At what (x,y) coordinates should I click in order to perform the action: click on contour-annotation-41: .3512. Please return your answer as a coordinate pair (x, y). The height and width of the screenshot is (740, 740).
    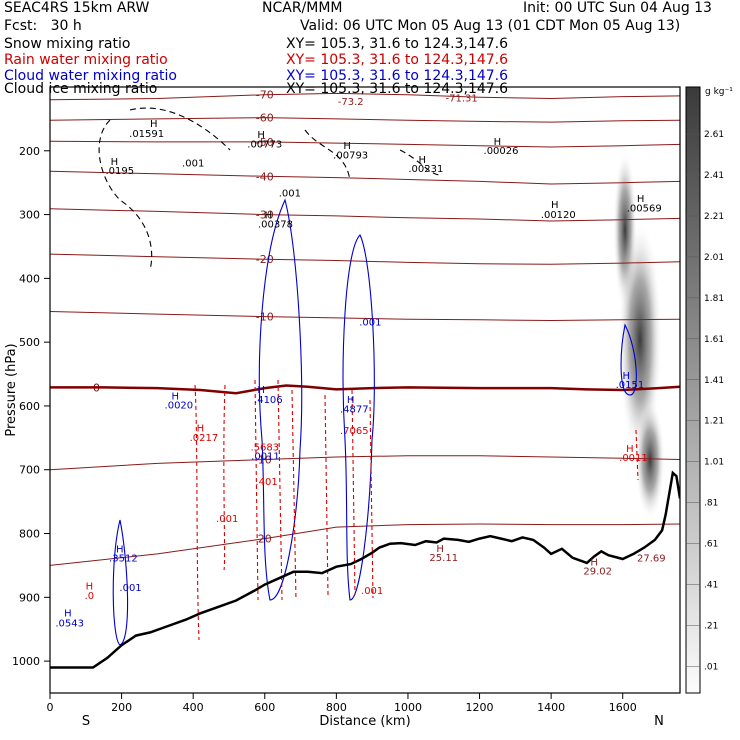
    Looking at the image, I should click on (123, 559).